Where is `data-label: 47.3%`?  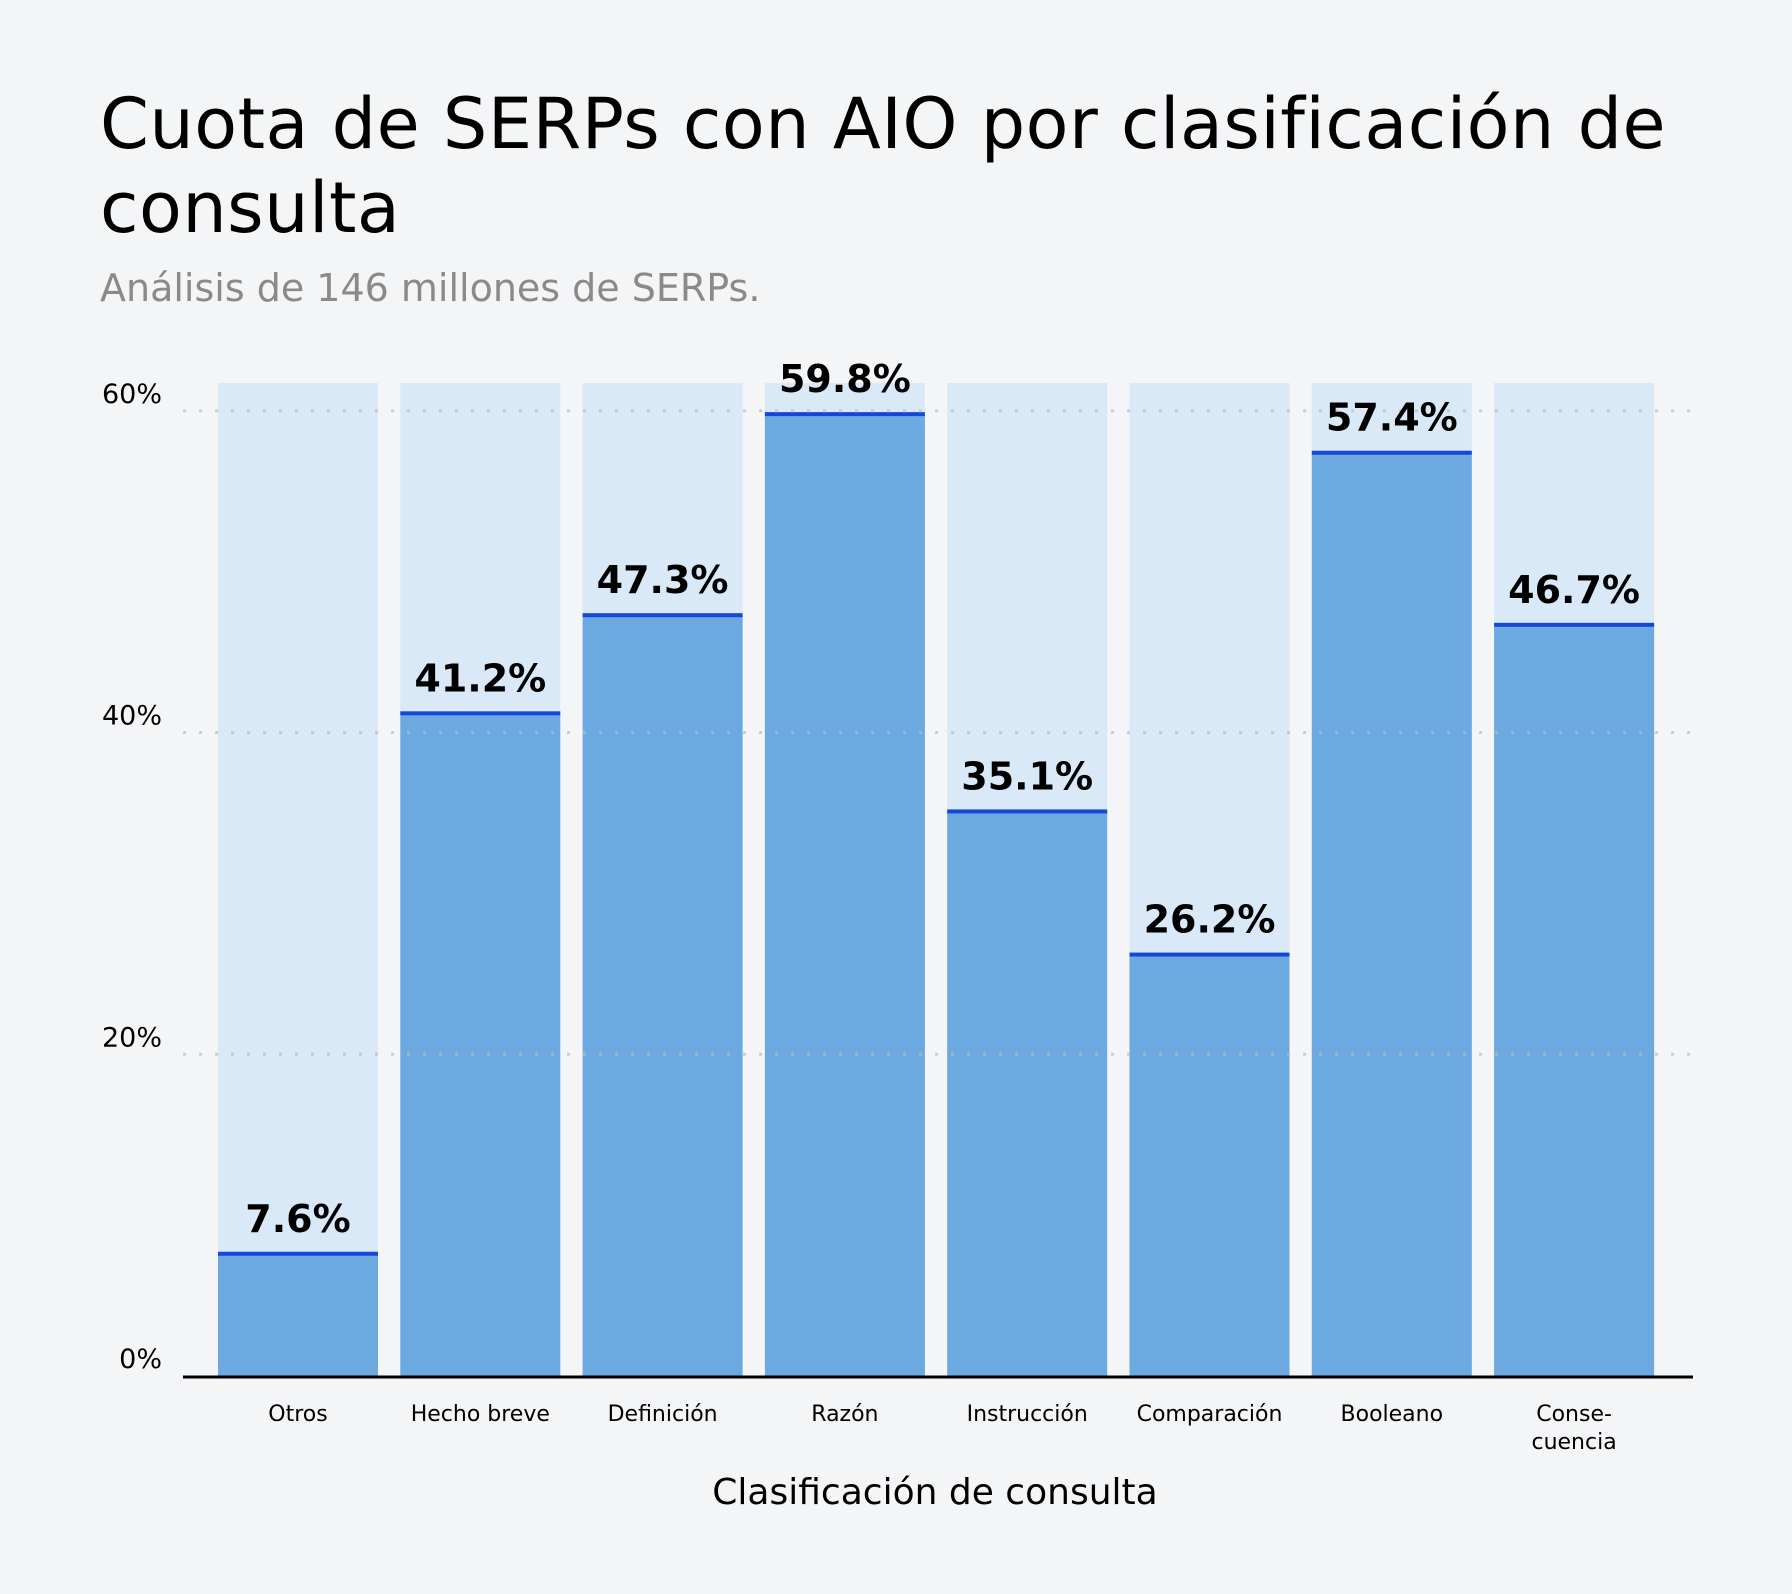 data-label: 47.3% is located at coordinates (663, 580).